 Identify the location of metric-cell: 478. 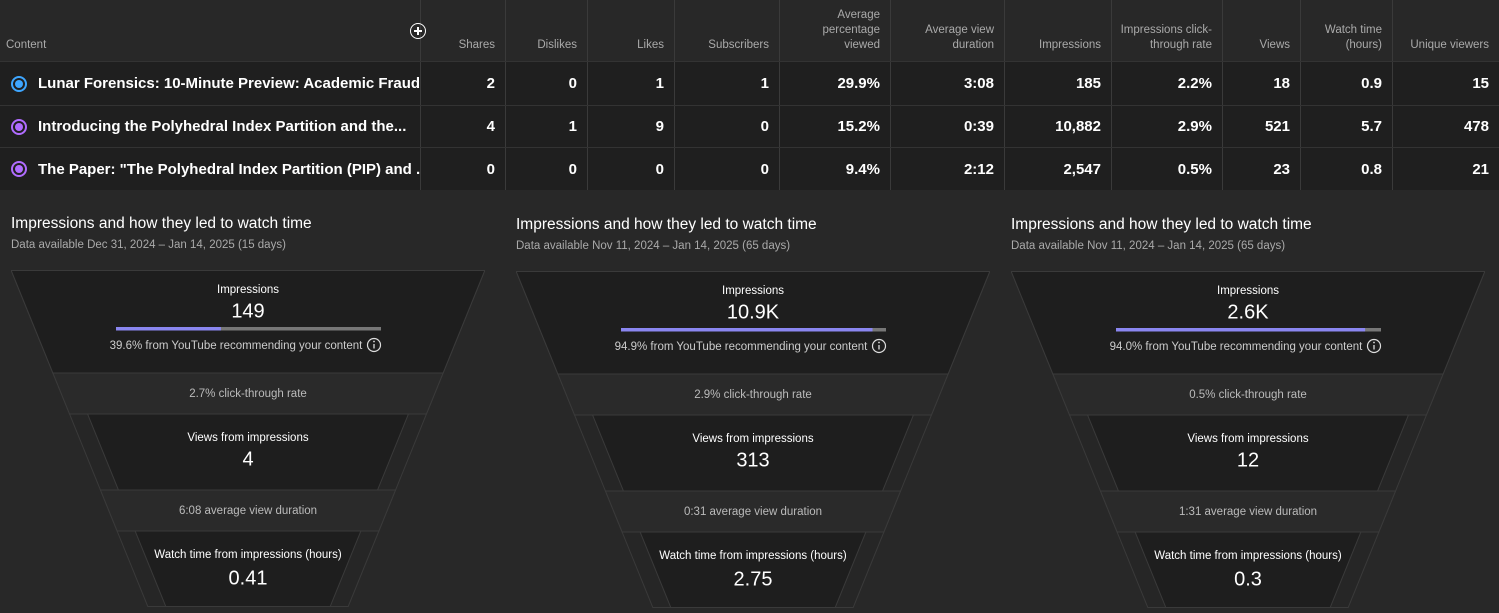
(1445, 126).